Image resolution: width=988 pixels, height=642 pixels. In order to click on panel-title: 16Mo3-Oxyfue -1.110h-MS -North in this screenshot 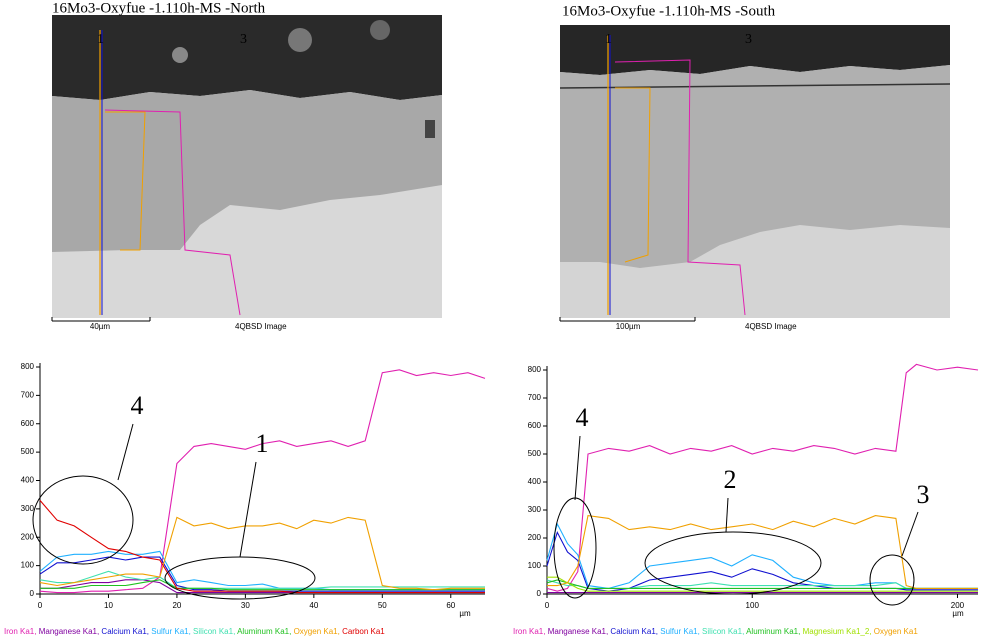, I will do `click(159, 8)`.